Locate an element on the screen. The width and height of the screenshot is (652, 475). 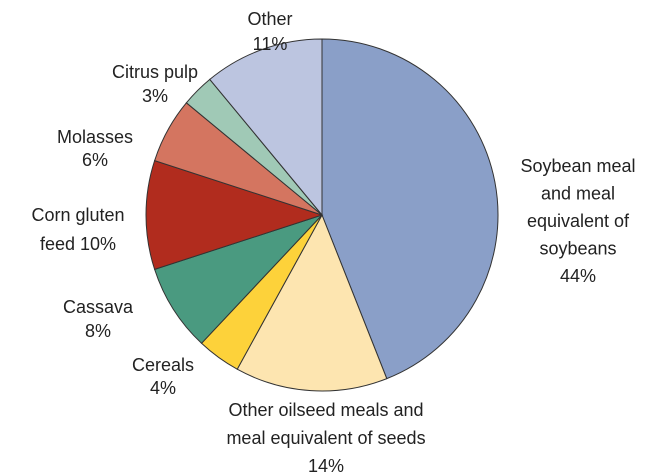
slice-label-line: equivalent of is located at coordinates (578, 221).